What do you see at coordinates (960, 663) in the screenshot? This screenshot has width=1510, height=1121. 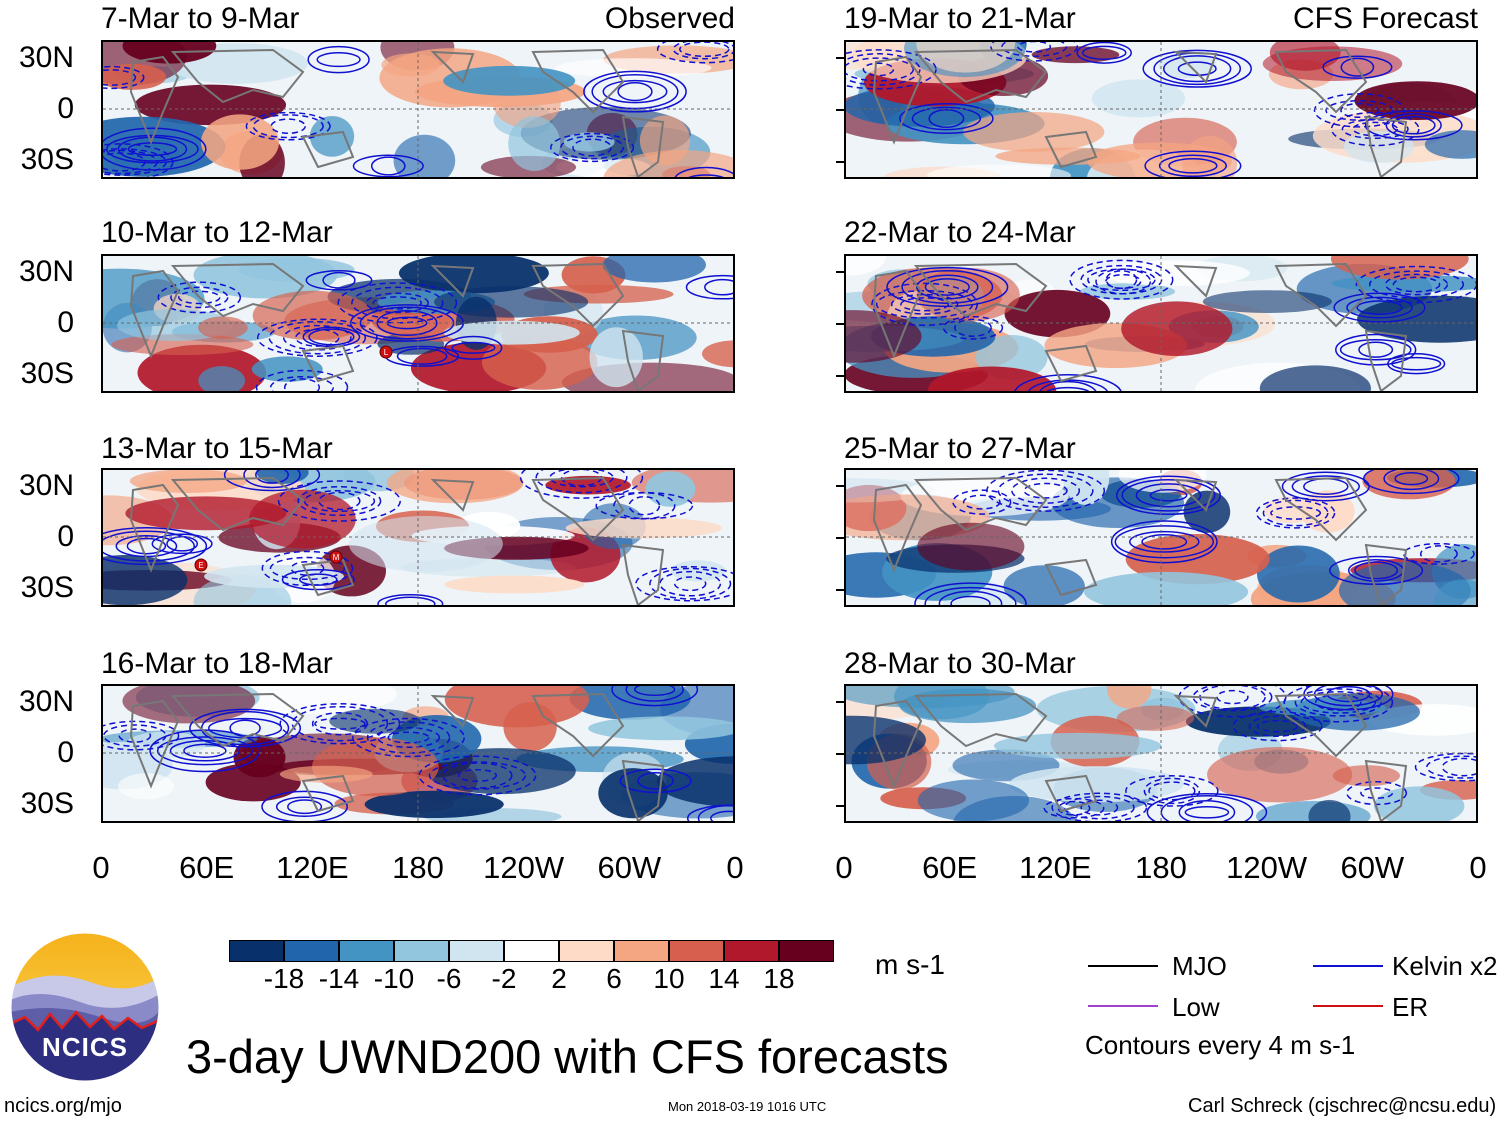 I see `panel-title: 28-Mar to 30-Mar` at bounding box center [960, 663].